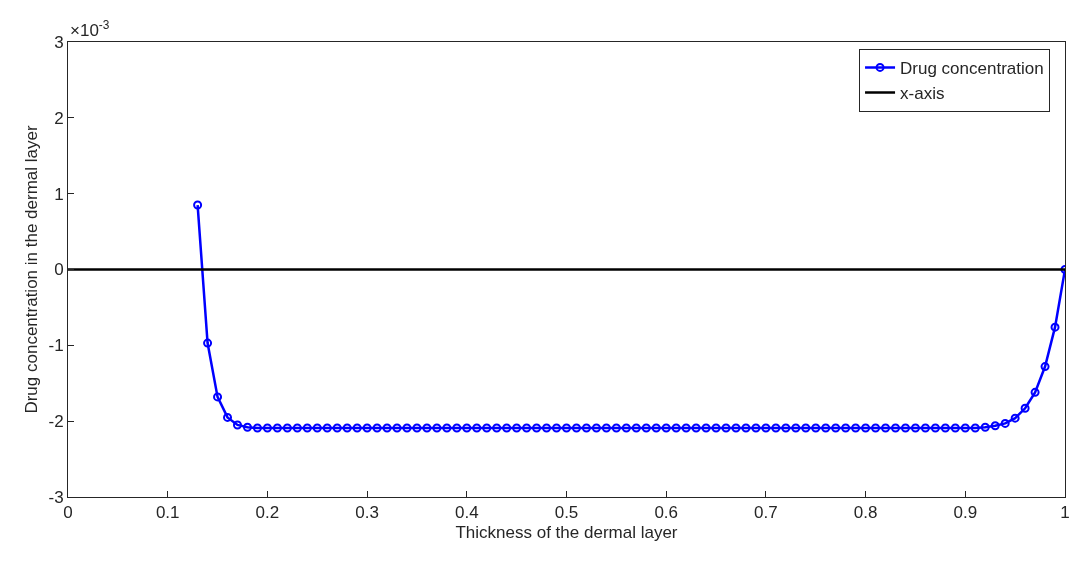 This screenshot has height=567, width=1082. What do you see at coordinates (59, 270) in the screenshot?
I see `y-tick-label: 0` at bounding box center [59, 270].